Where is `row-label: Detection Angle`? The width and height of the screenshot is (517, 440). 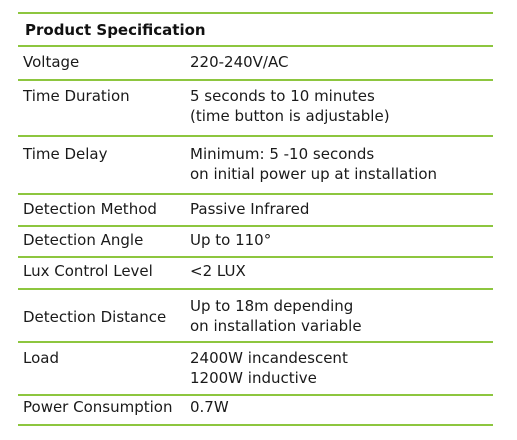
row-label: Detection Angle is located at coordinates (83, 240).